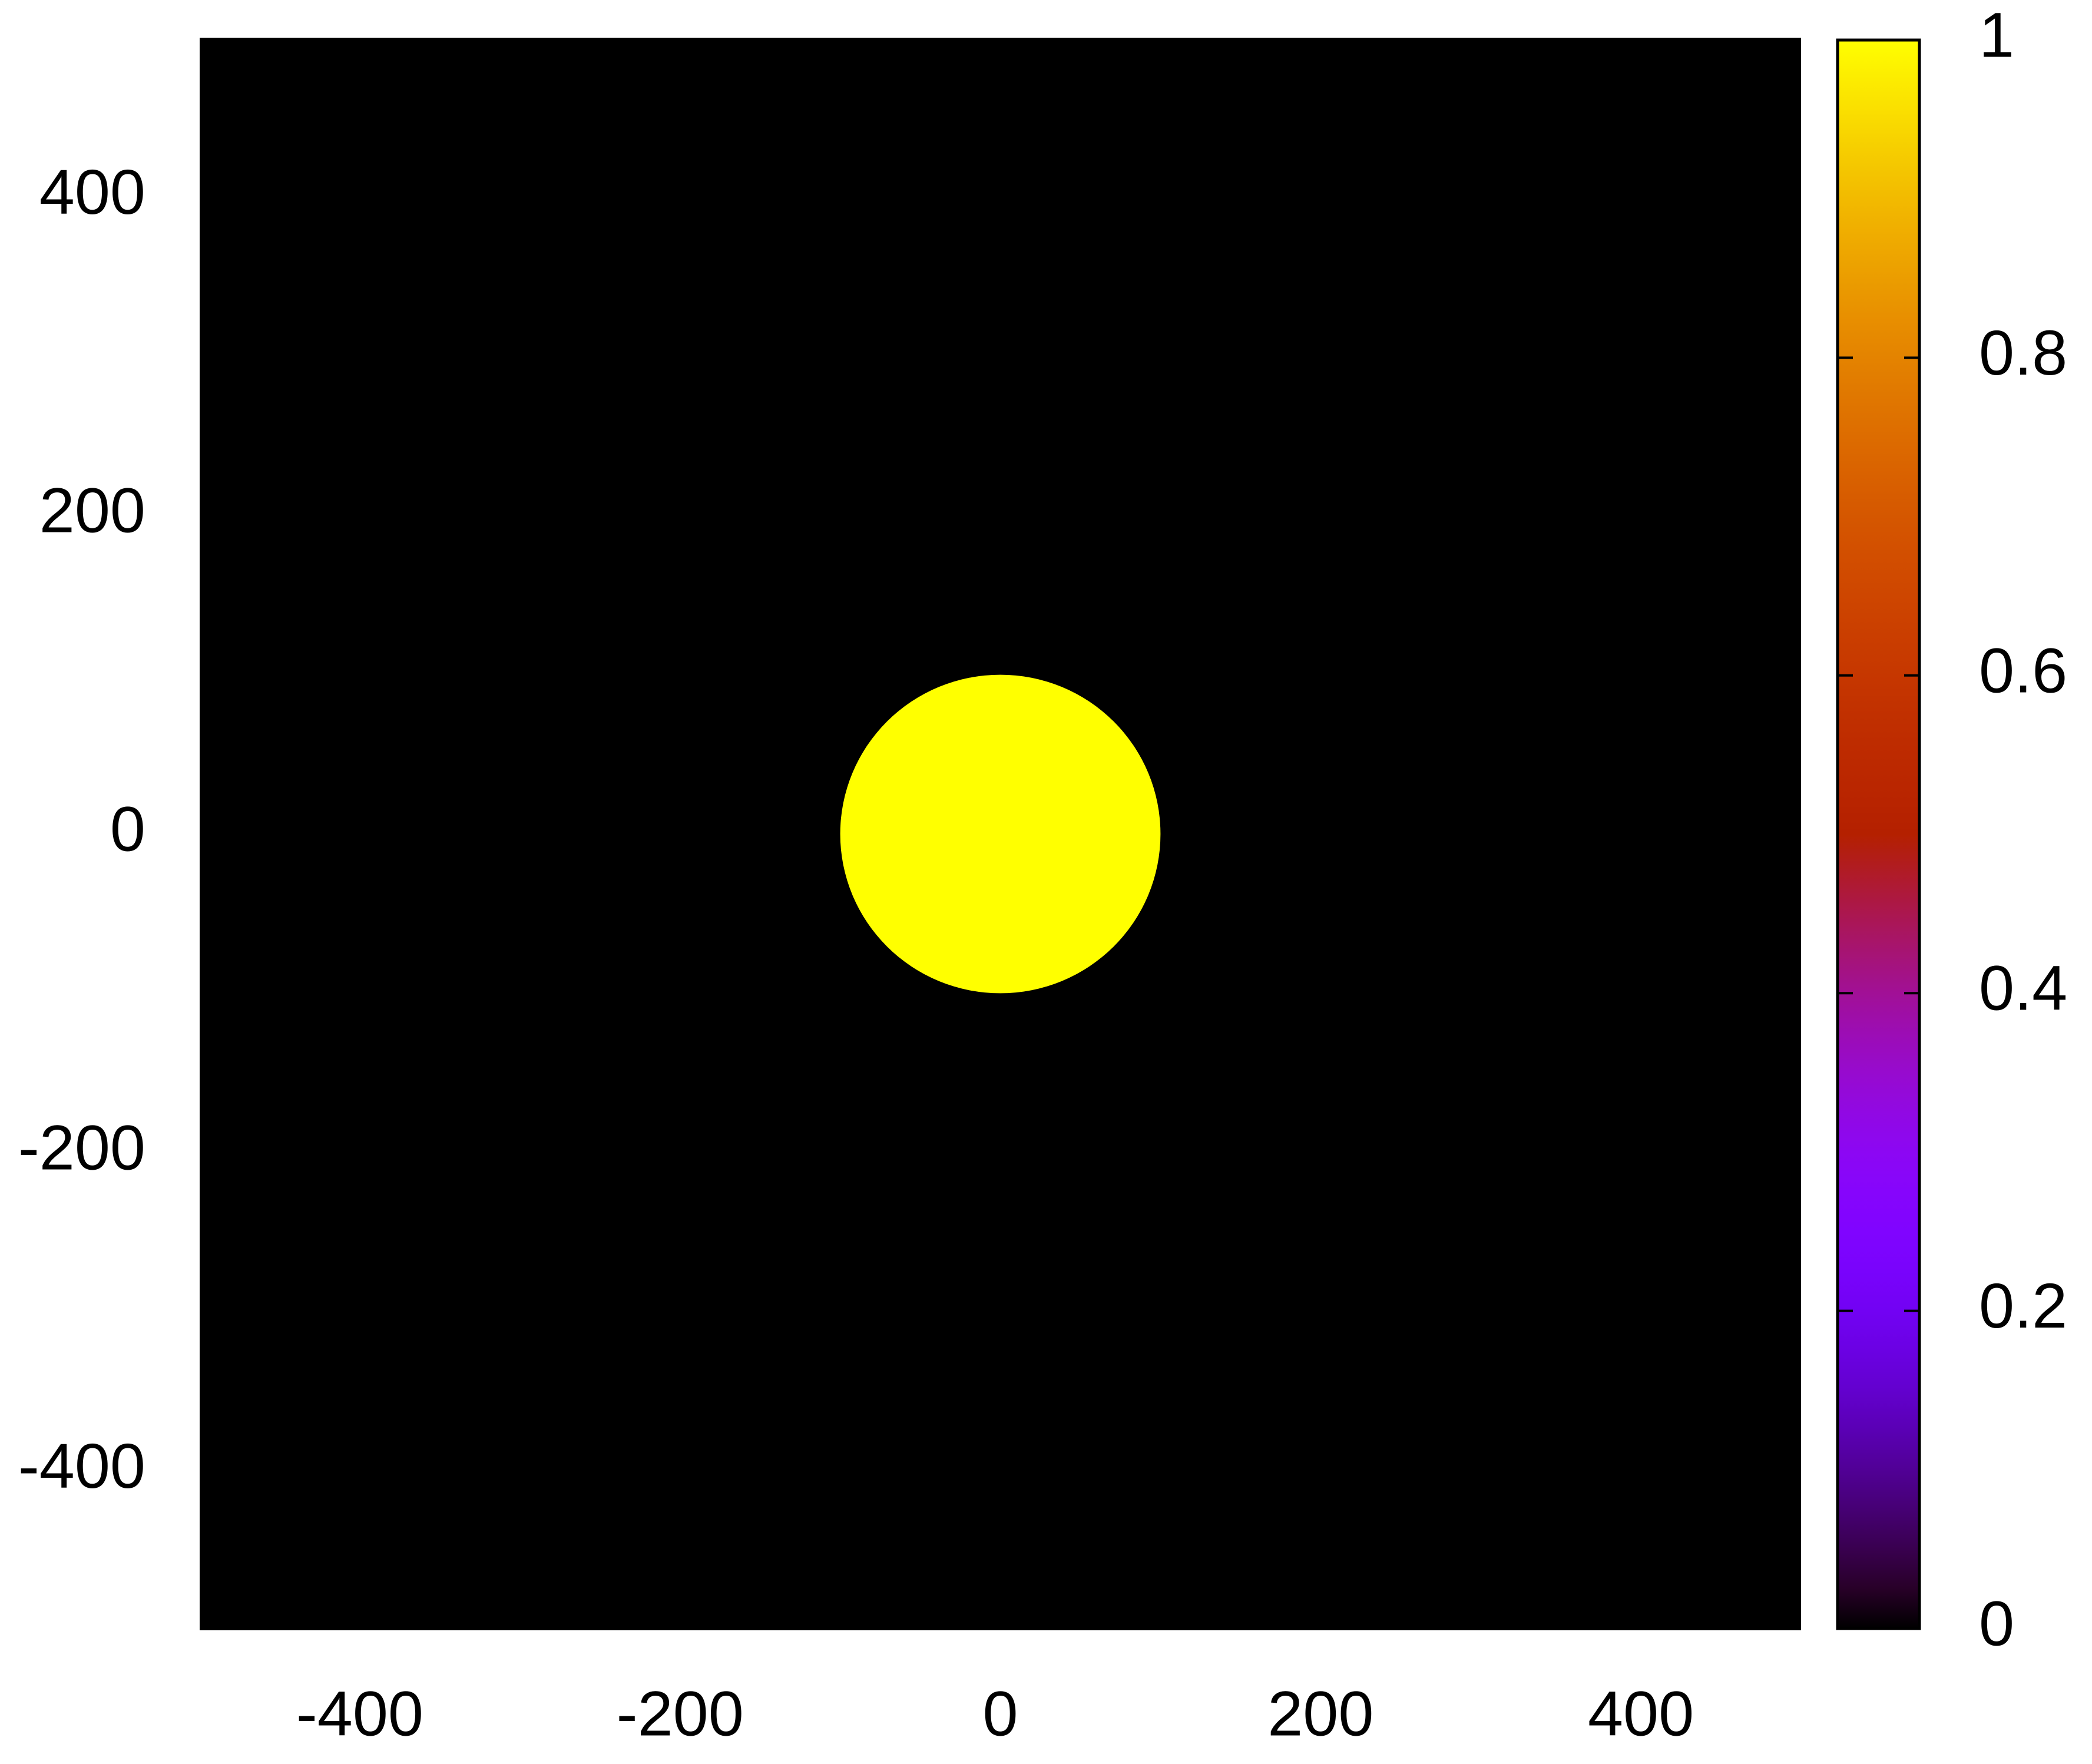  What do you see at coordinates (1996, 35) in the screenshot?
I see `colorbar-tick-label: 1` at bounding box center [1996, 35].